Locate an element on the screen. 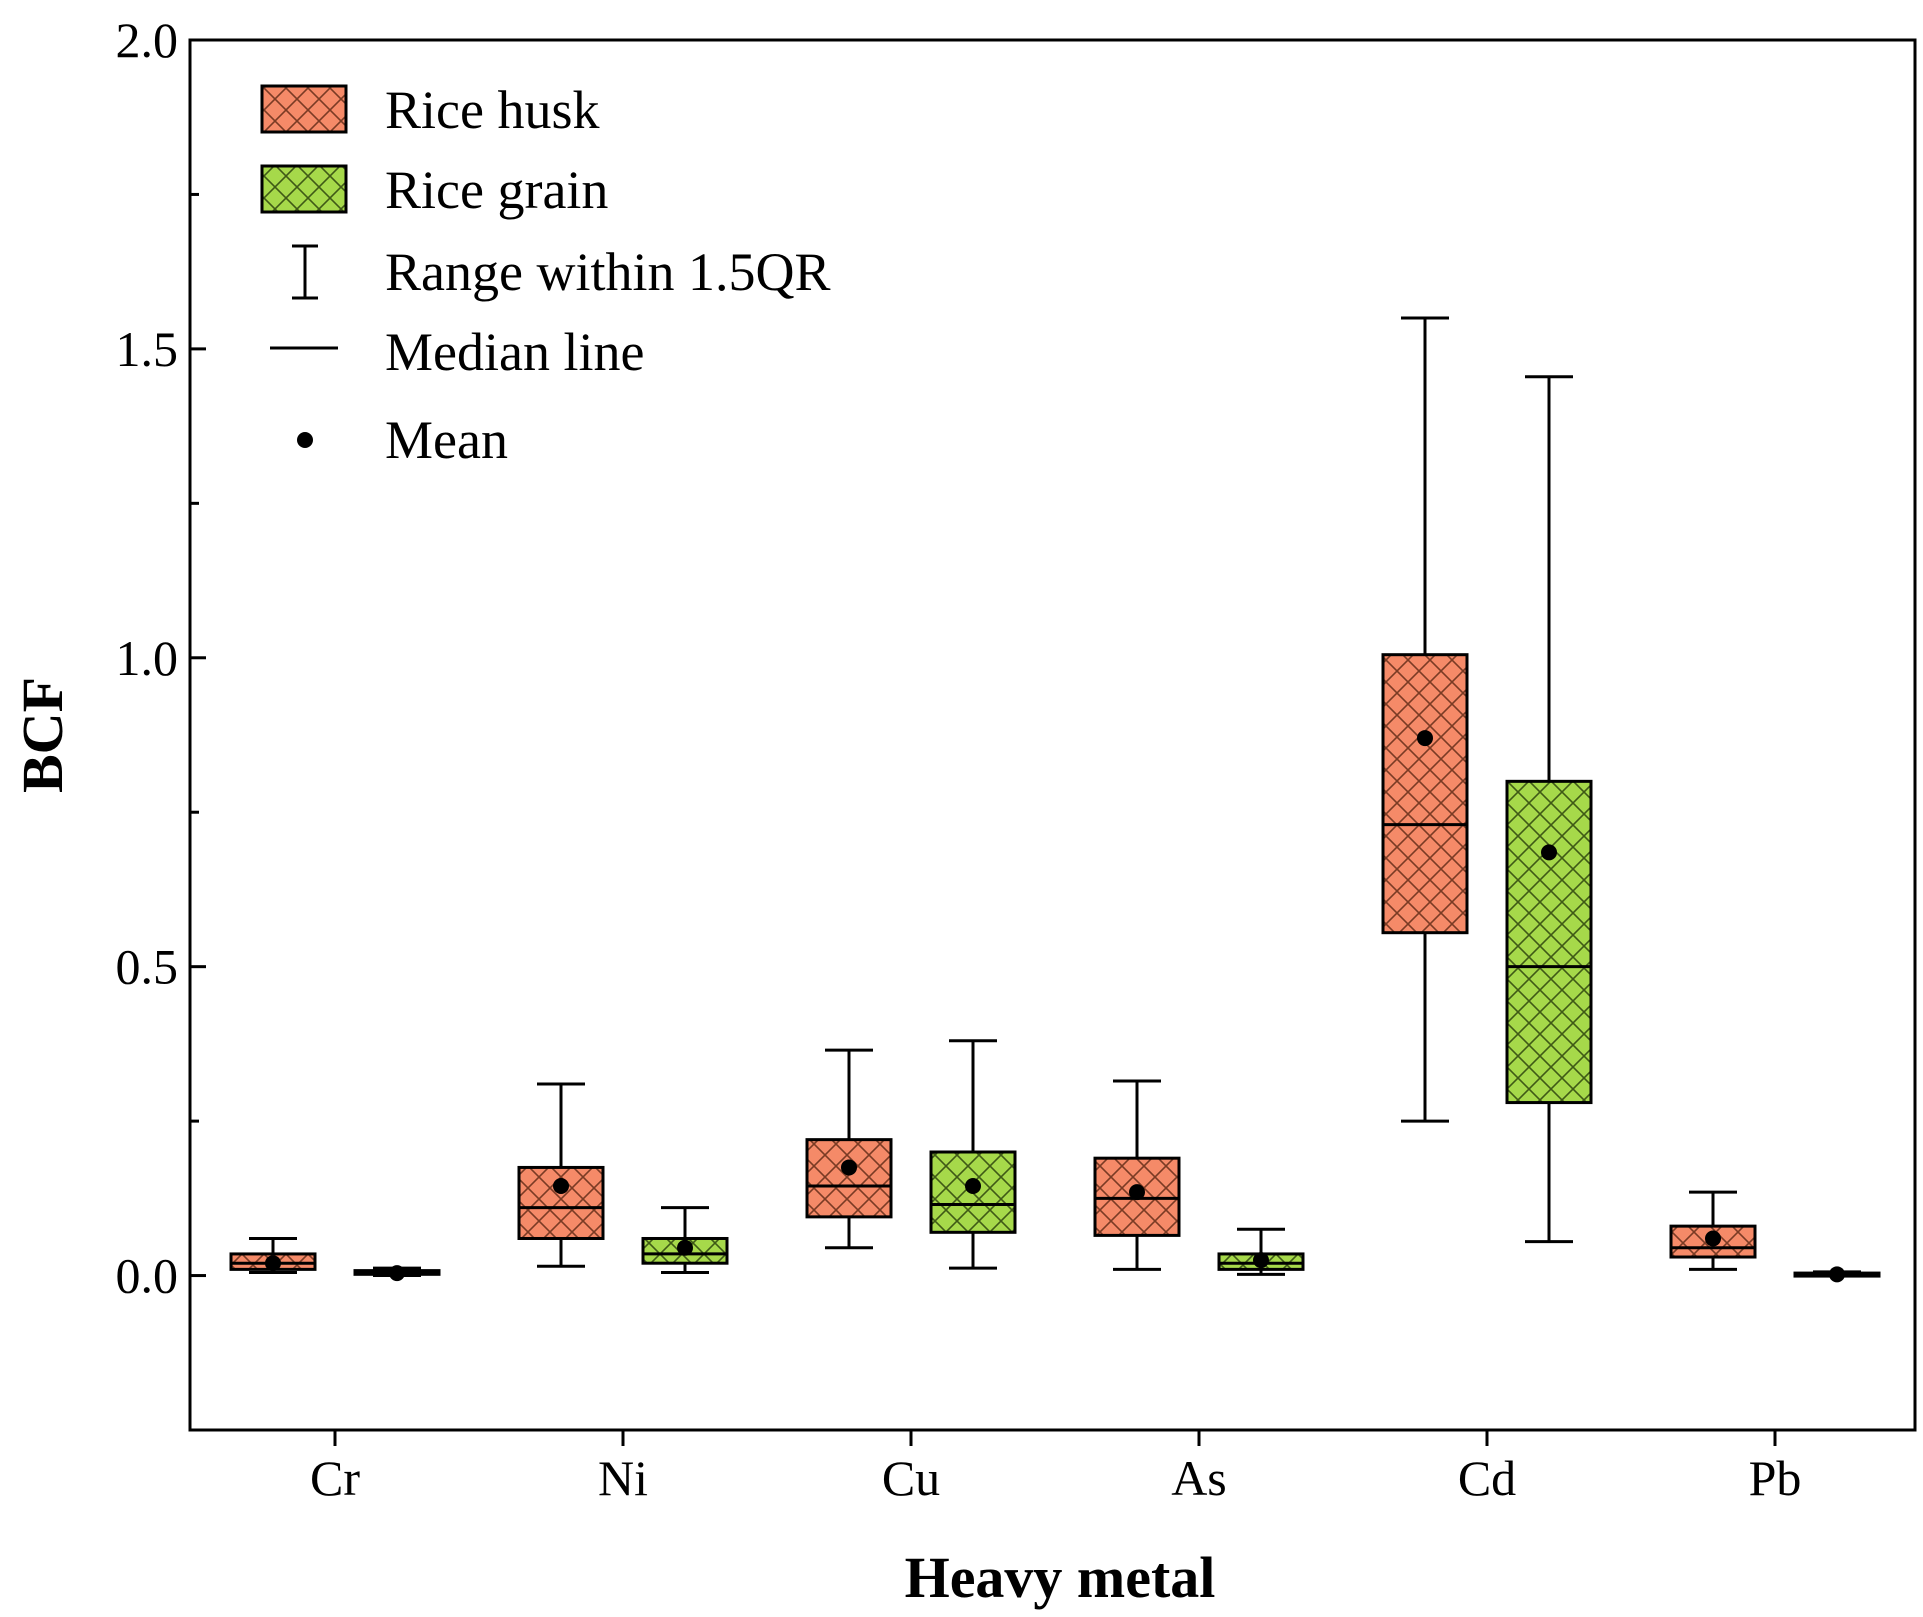  box-rice-husk-cu is located at coordinates (849, 1149).